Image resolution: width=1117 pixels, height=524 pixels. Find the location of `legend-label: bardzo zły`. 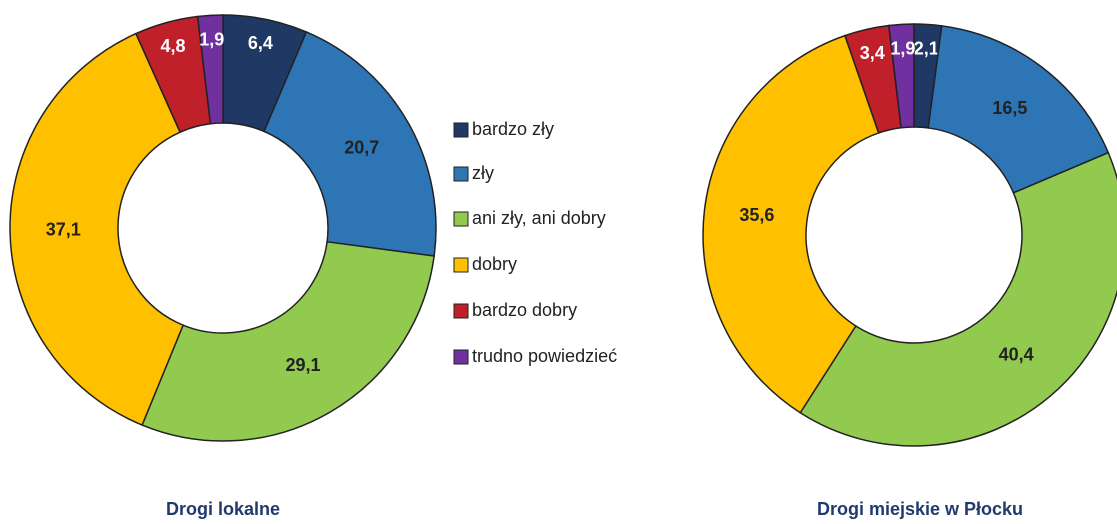

legend-label: bardzo zły is located at coordinates (513, 129).